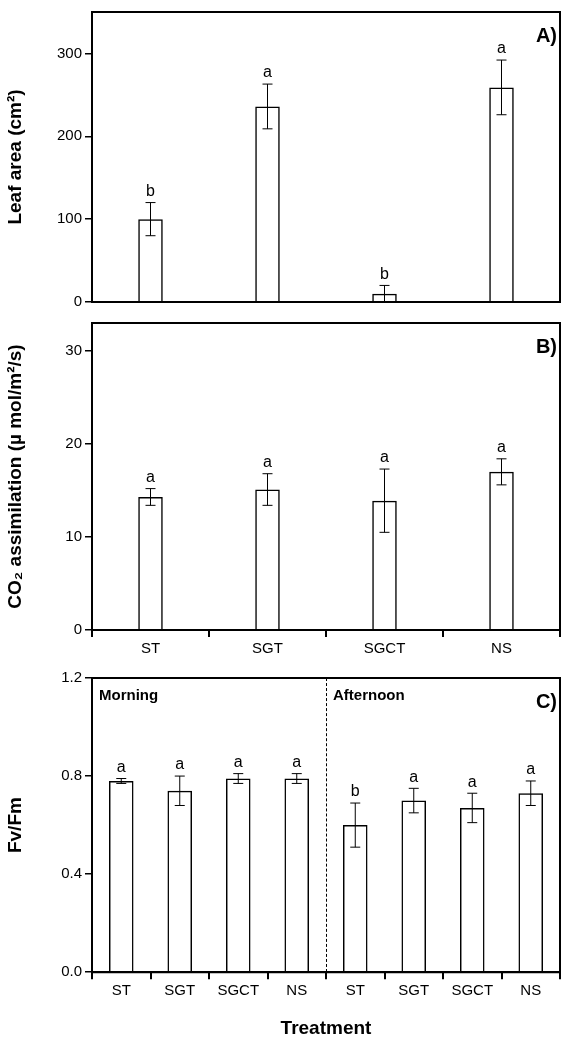  I want to click on text: C), so click(546, 700).